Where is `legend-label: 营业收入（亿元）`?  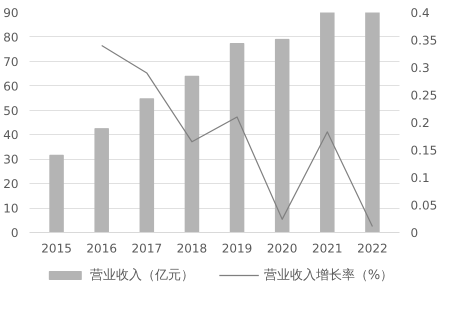
legend-label: 营业收入（亿元） is located at coordinates (142, 275).